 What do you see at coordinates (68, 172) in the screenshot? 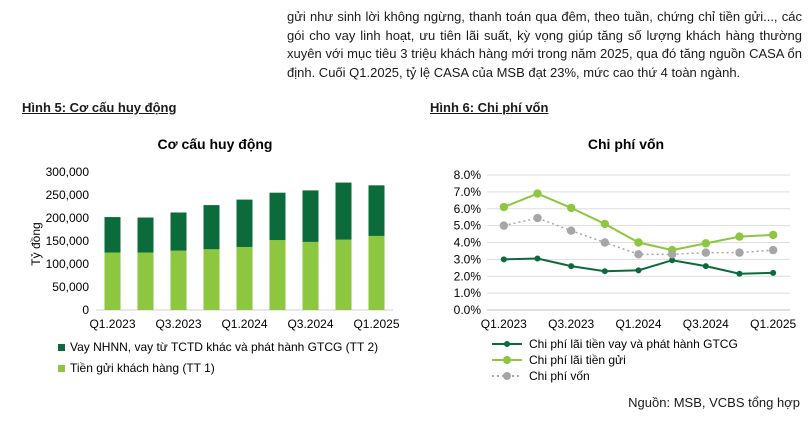
I see `chart1-ytick-label: 300,000` at bounding box center [68, 172].